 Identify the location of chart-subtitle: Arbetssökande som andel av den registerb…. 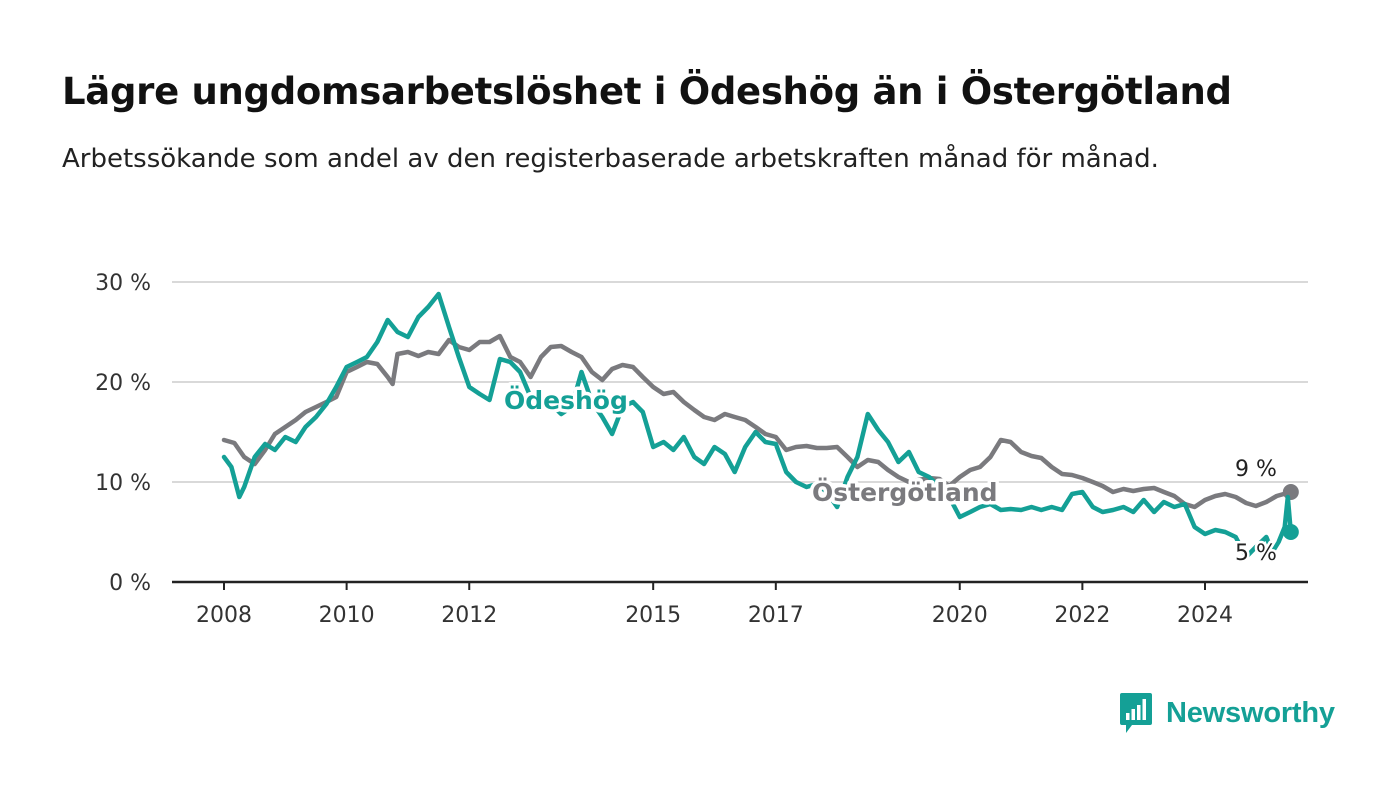
(610, 159).